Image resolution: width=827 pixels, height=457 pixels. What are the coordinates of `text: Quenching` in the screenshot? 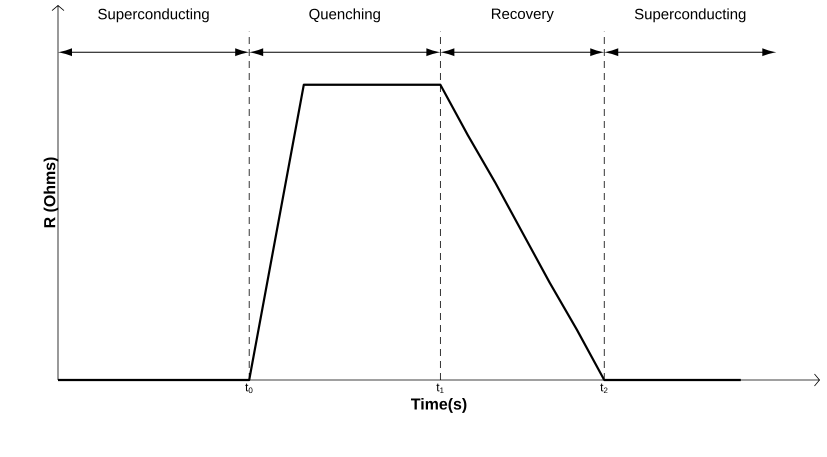 It's located at (344, 15).